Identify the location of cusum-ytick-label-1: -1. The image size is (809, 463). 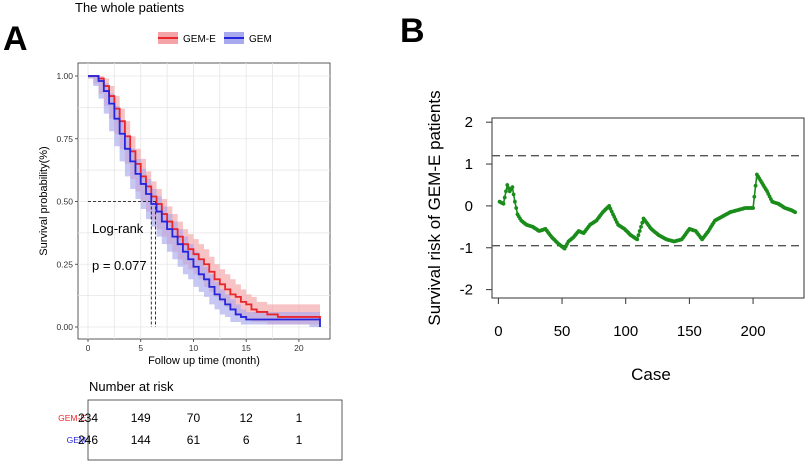
(466, 248).